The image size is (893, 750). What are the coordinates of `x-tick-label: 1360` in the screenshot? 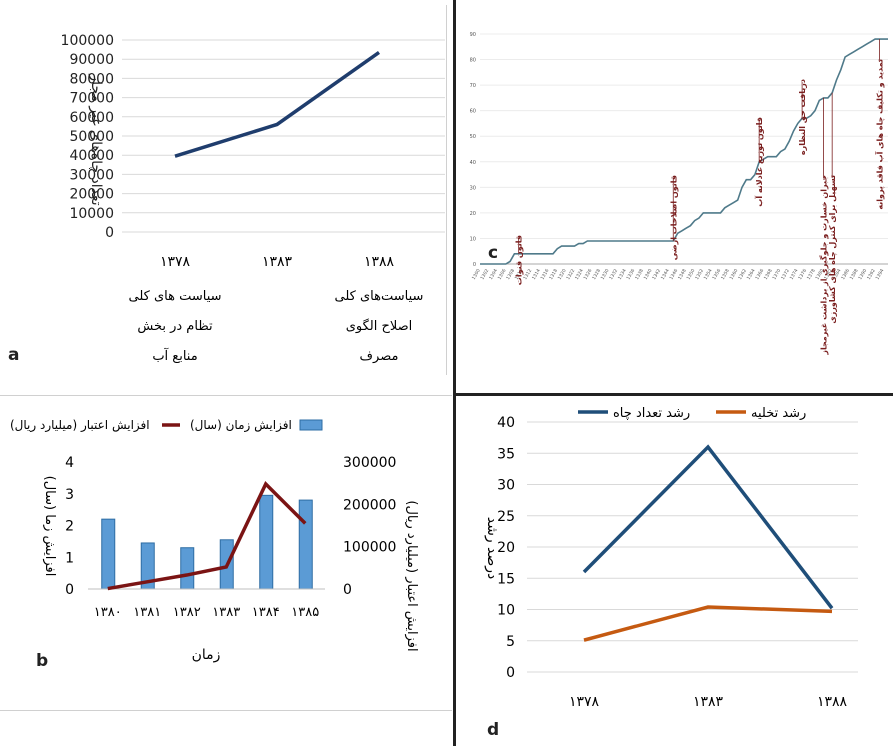 It's located at (734, 274).